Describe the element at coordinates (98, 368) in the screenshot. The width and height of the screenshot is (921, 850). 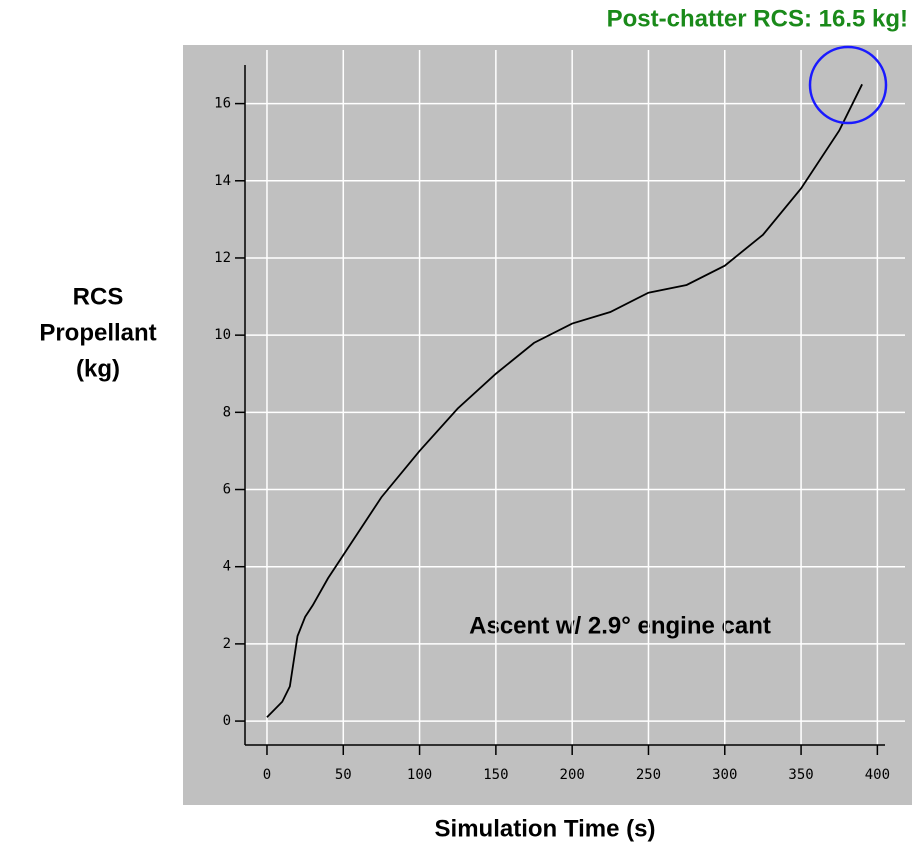
I see `y-axis-label: (kg)` at that location.